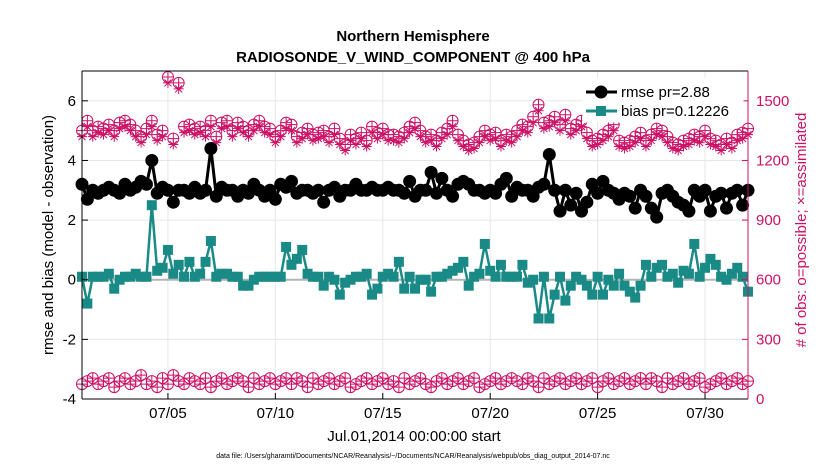 The image size is (830, 475). What do you see at coordinates (675, 111) in the screenshot?
I see `legend-bias-label: bias pr=0.12226` at bounding box center [675, 111].